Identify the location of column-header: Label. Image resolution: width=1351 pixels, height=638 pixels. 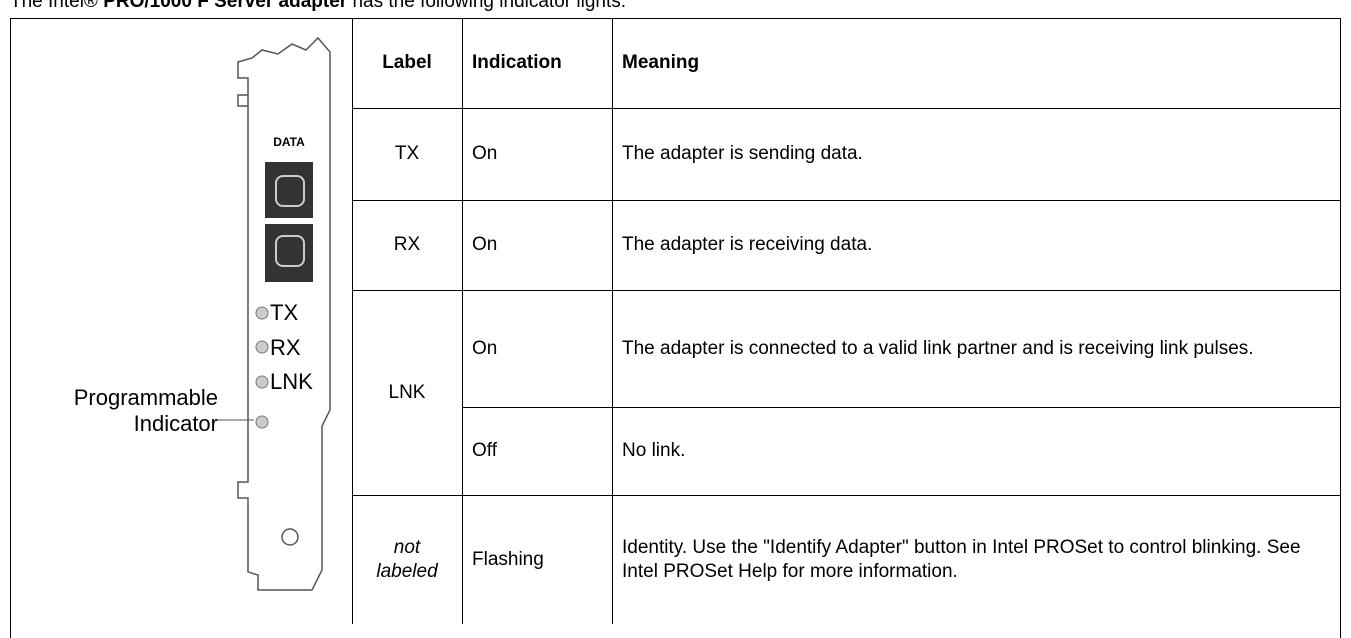
(407, 62).